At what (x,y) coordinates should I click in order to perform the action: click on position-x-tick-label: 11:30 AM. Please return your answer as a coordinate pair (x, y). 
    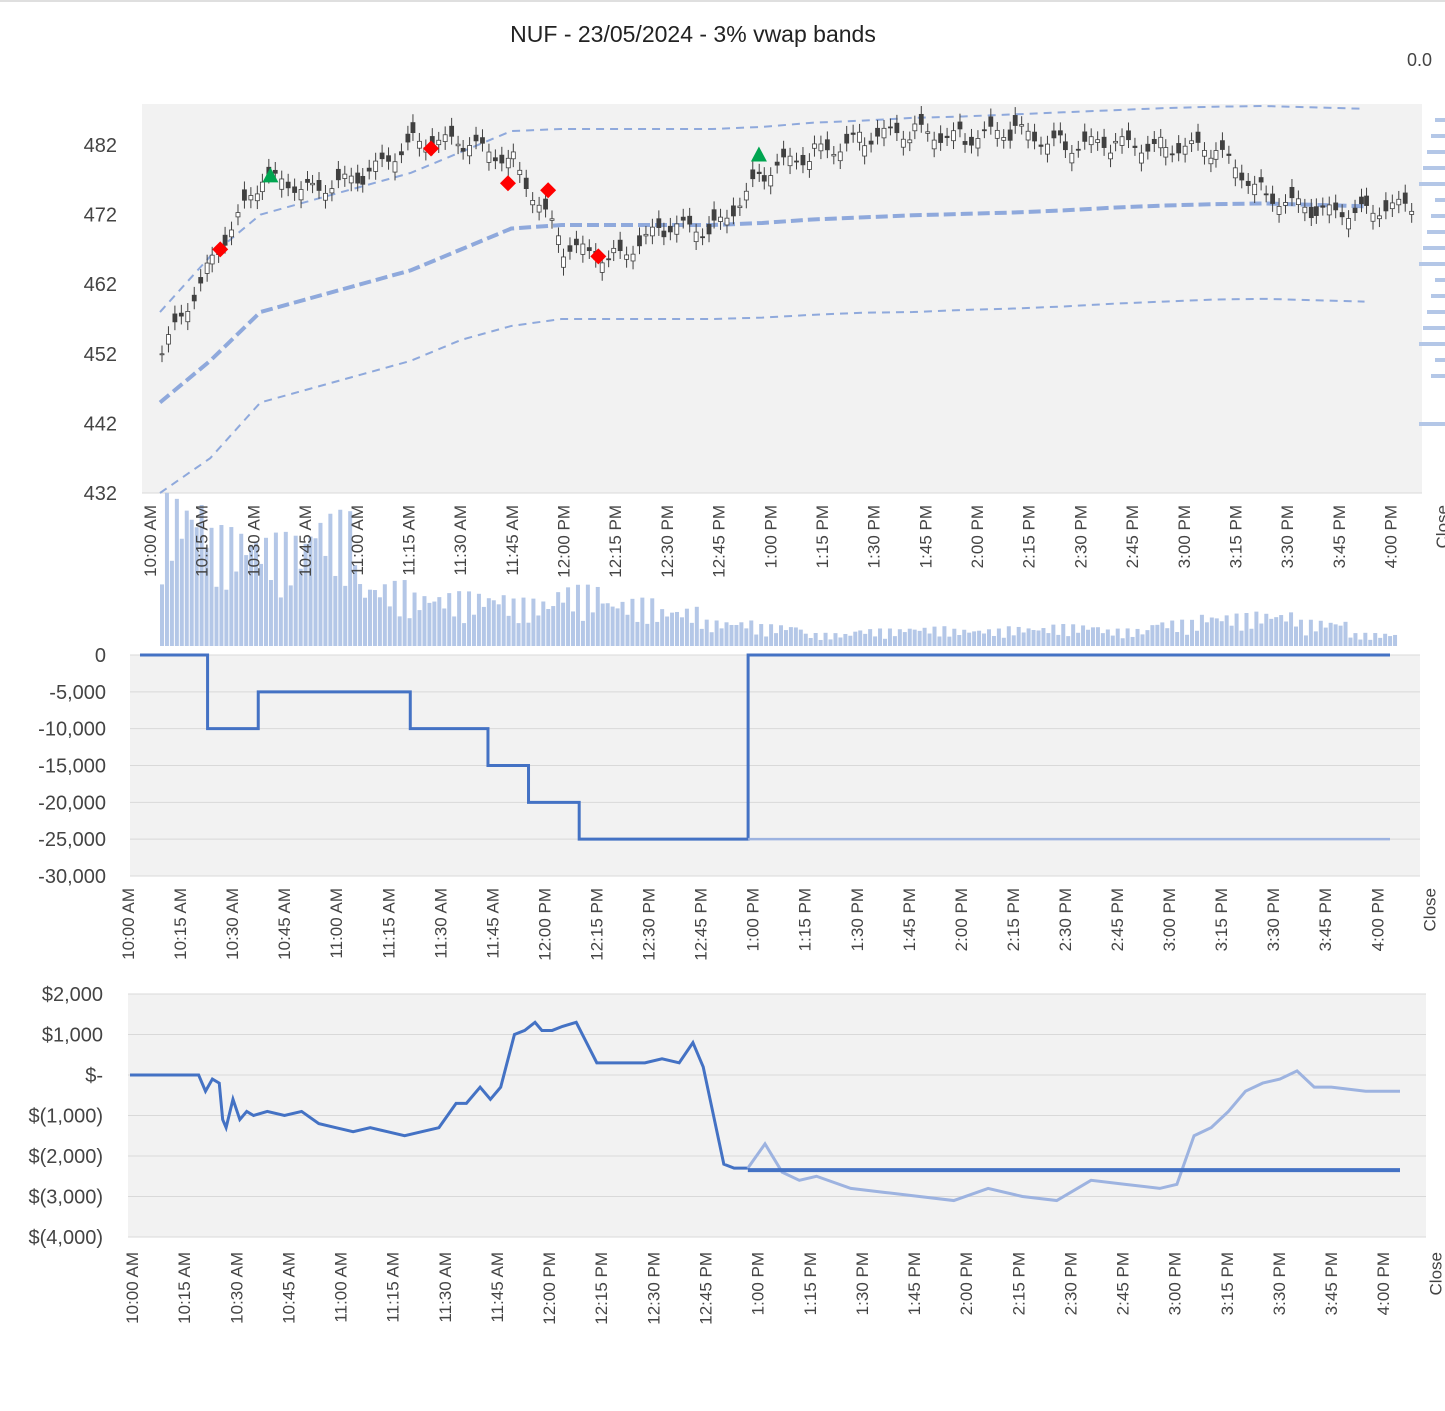
    Looking at the image, I should click on (440, 923).